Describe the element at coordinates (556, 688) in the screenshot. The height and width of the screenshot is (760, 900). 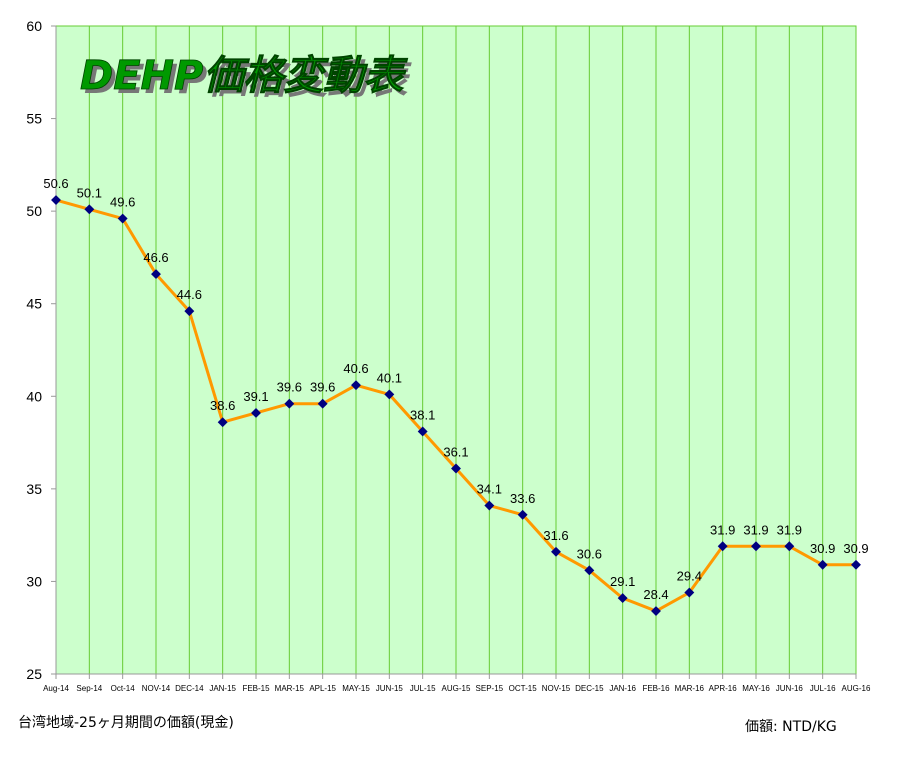
I see `x-tick-label: NOV-15` at that location.